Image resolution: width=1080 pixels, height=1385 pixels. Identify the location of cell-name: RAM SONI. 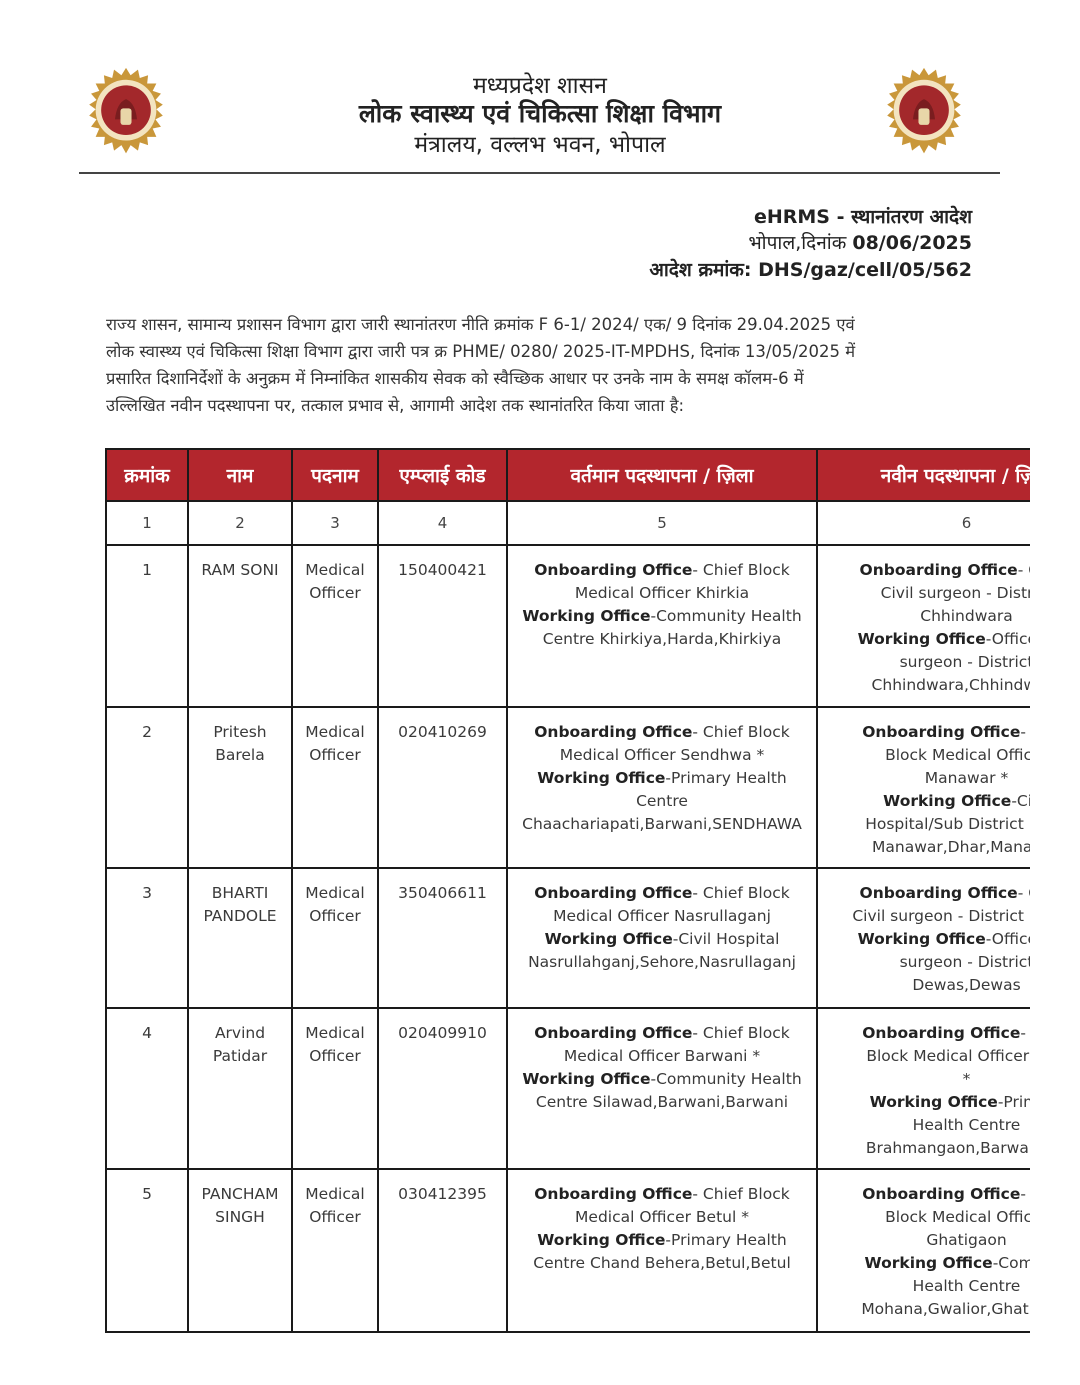
(240, 626).